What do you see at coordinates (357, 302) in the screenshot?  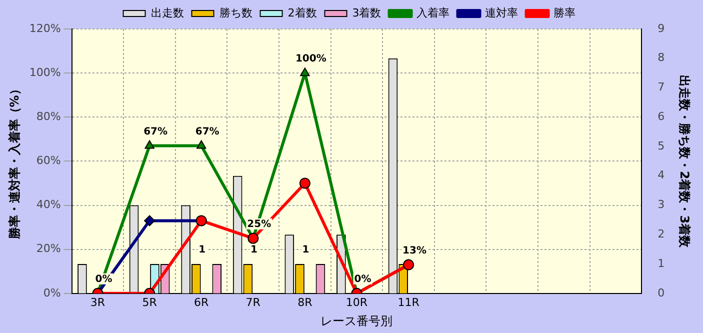 I see `x-tick-label: 10R` at bounding box center [357, 302].